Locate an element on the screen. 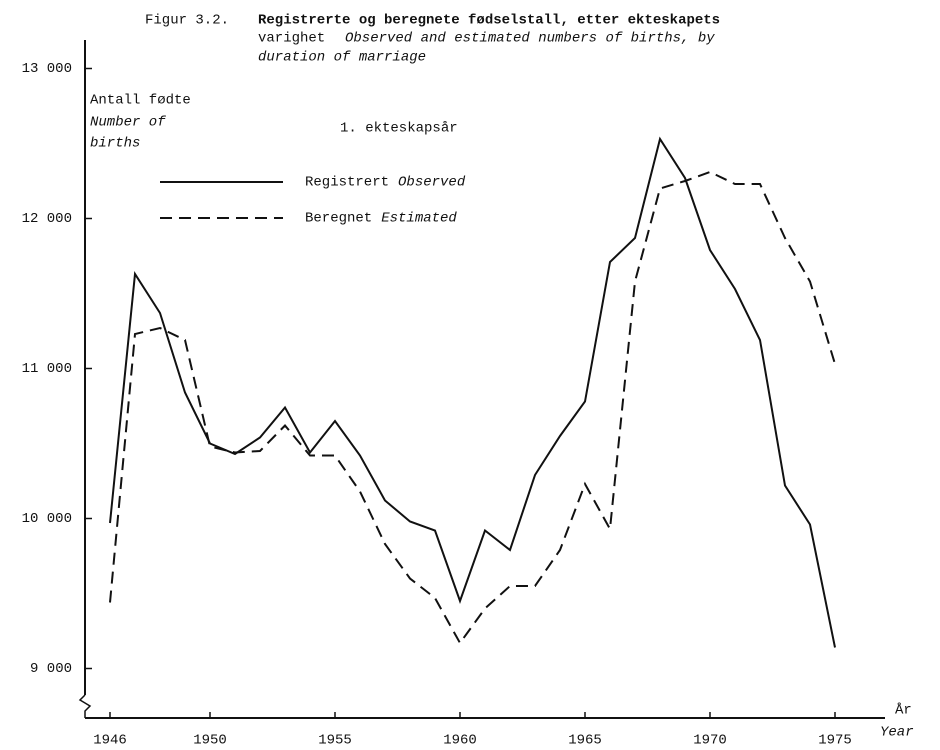 This screenshot has height=750, width=940. x-tick-label: 1975 is located at coordinates (835, 741).